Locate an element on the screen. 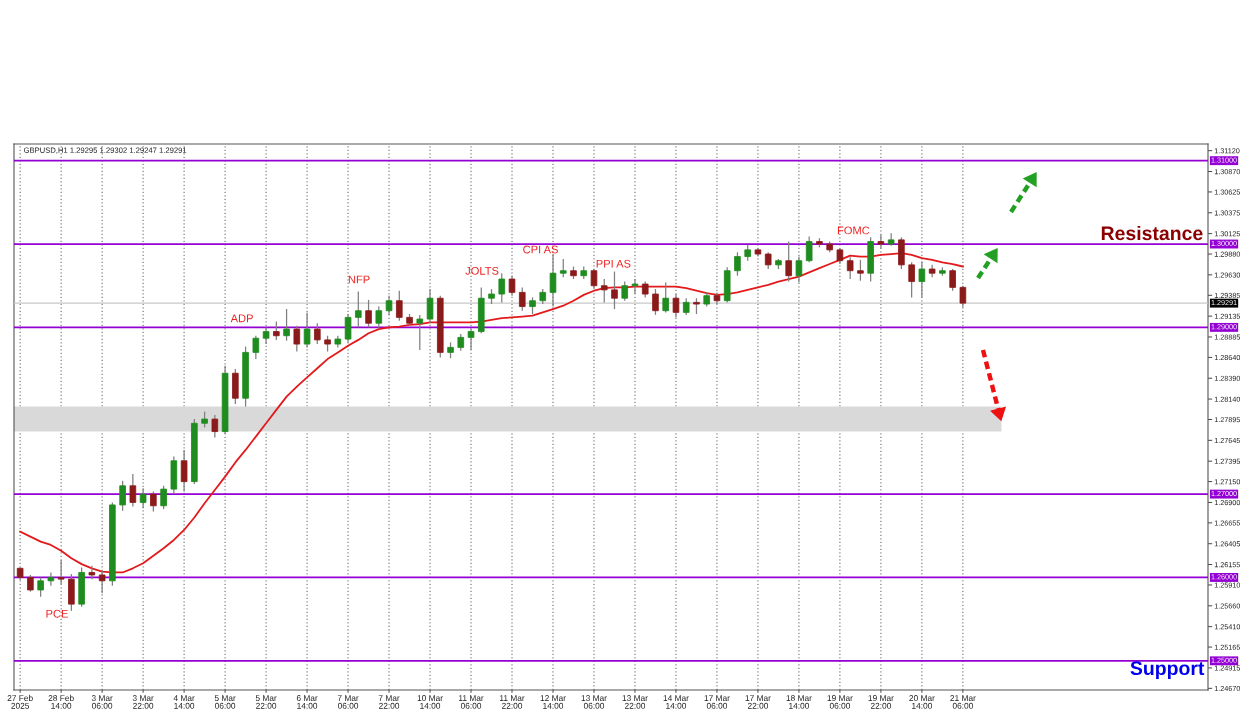  x-tick-label: 18 Mar 14:00 is located at coordinates (799, 702).